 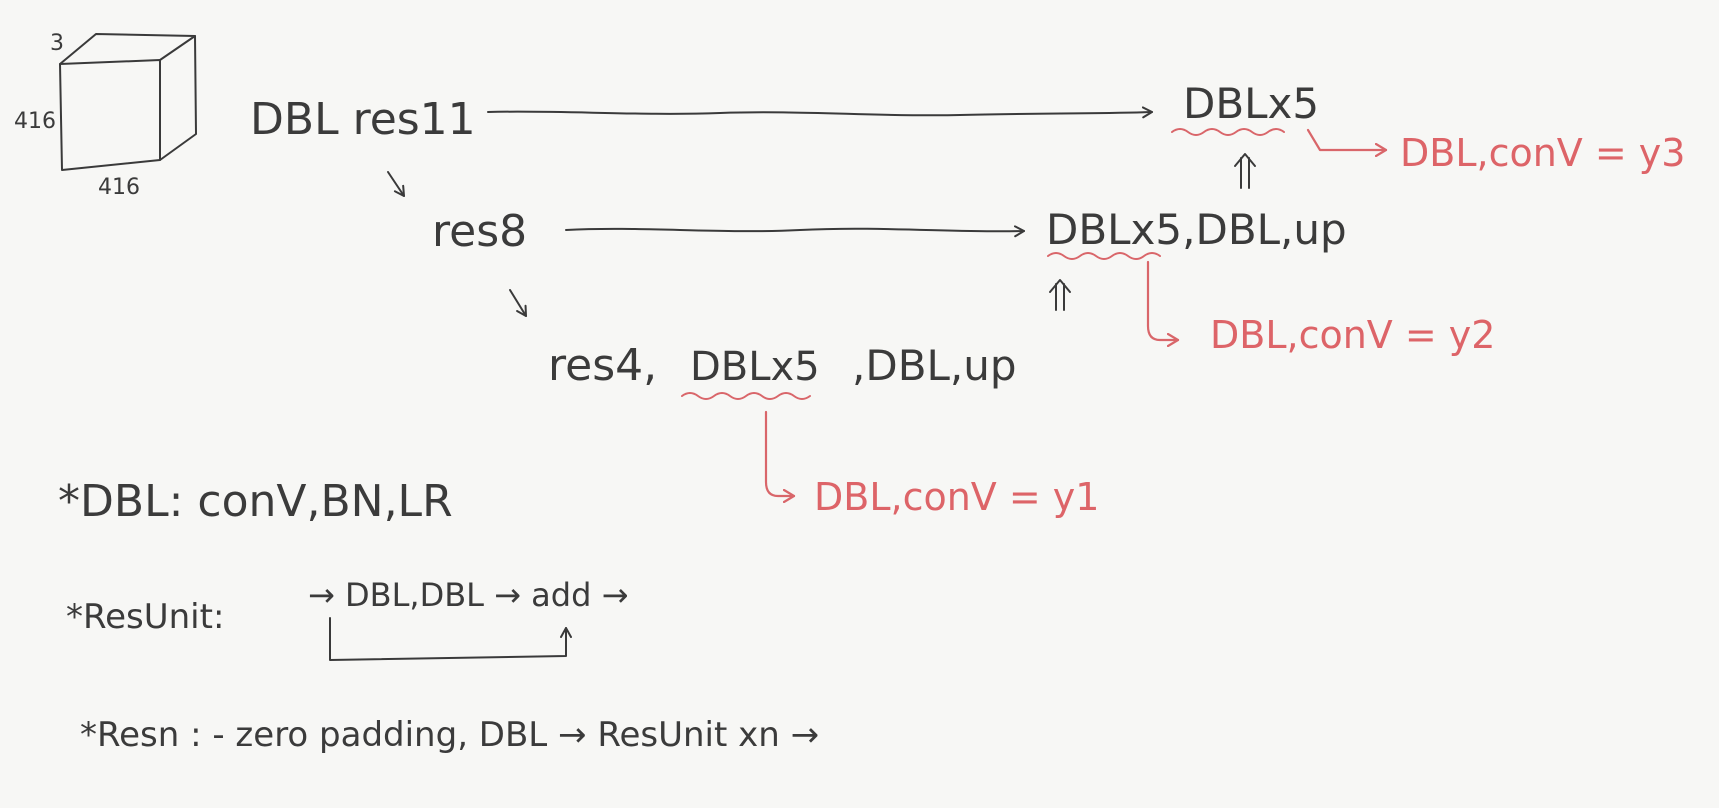 I want to click on y2-branch-arrow, so click(x=1163, y=300).